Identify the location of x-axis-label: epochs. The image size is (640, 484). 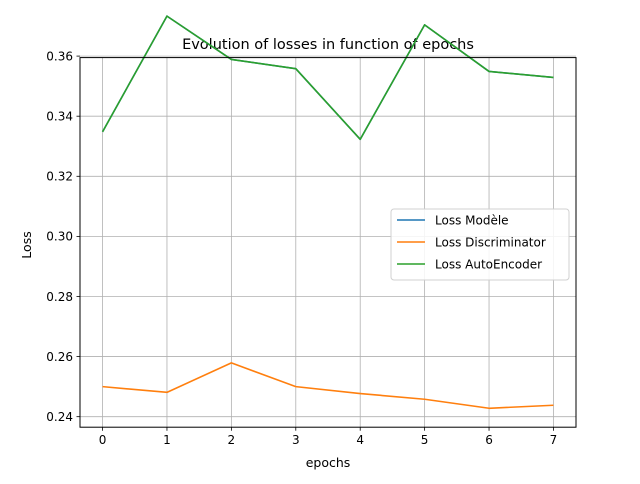
(328, 462).